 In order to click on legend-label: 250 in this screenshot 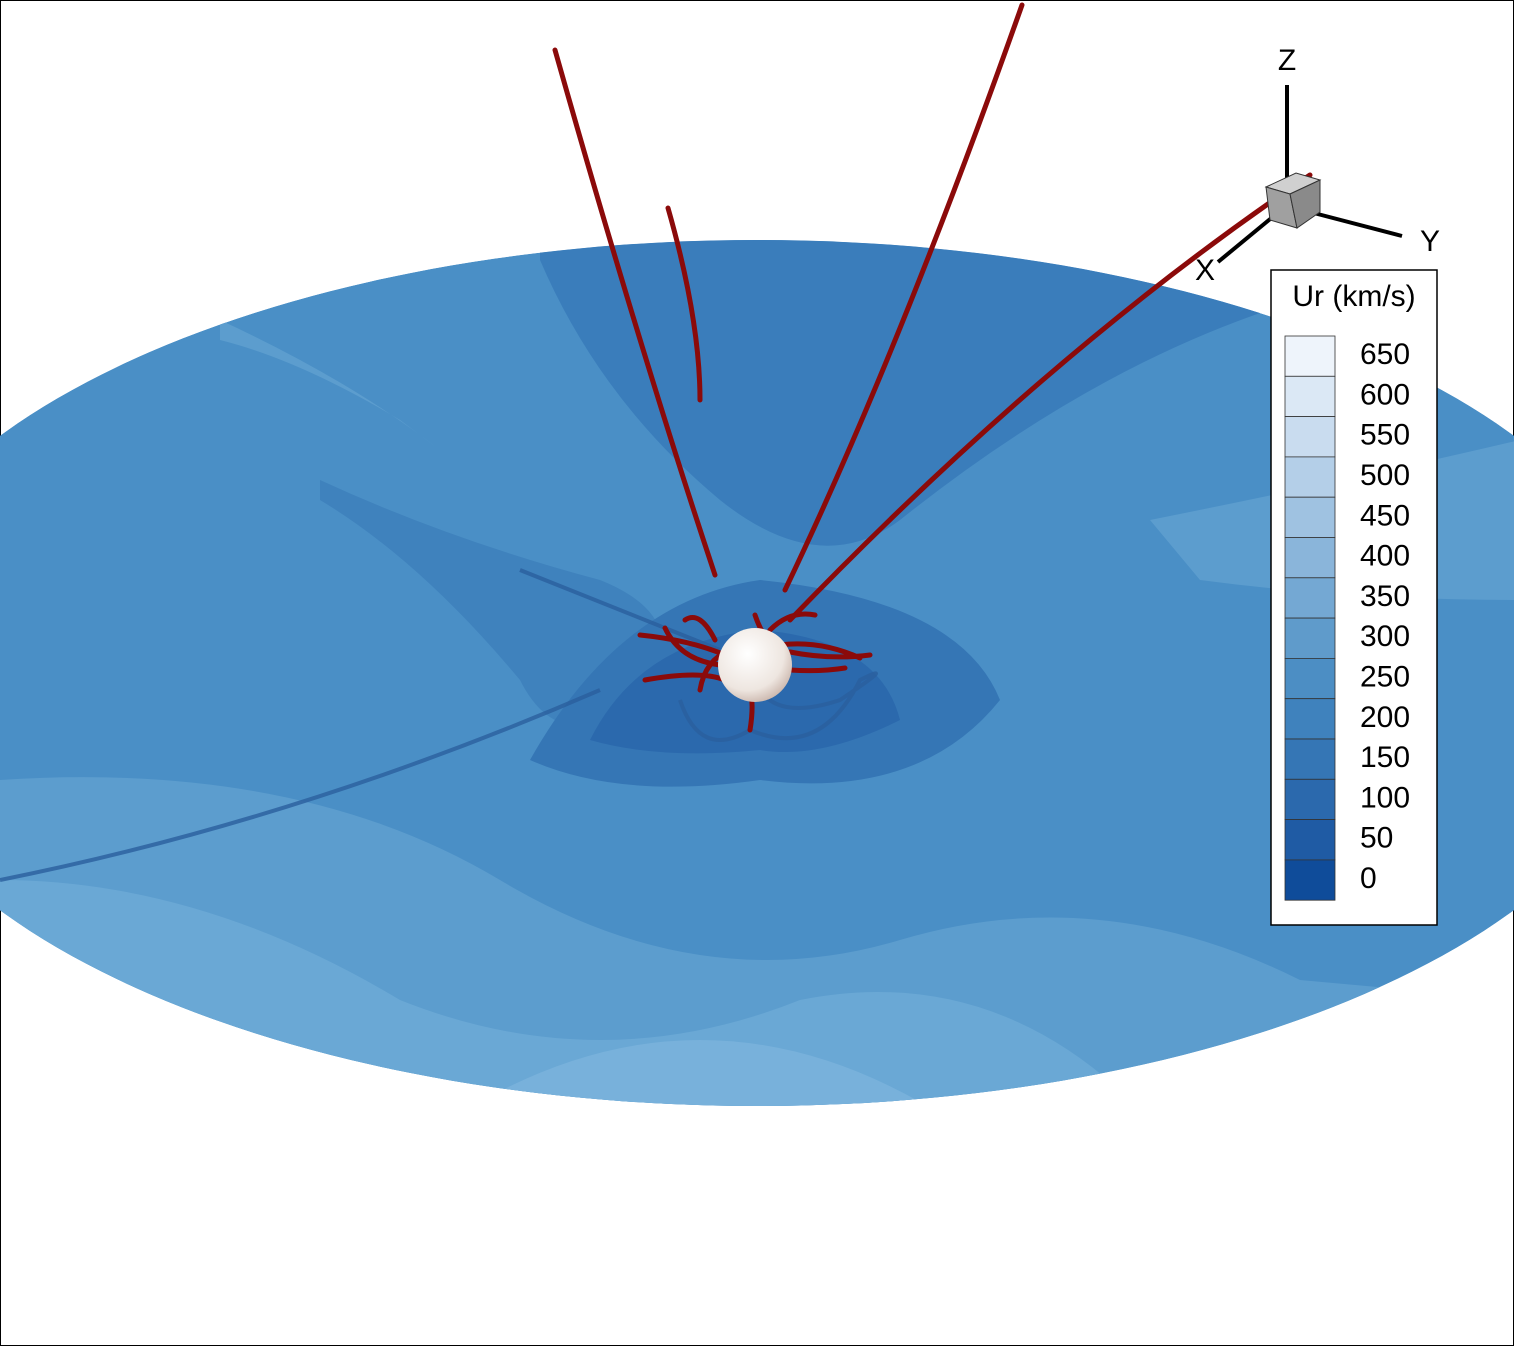, I will do `click(1385, 676)`.